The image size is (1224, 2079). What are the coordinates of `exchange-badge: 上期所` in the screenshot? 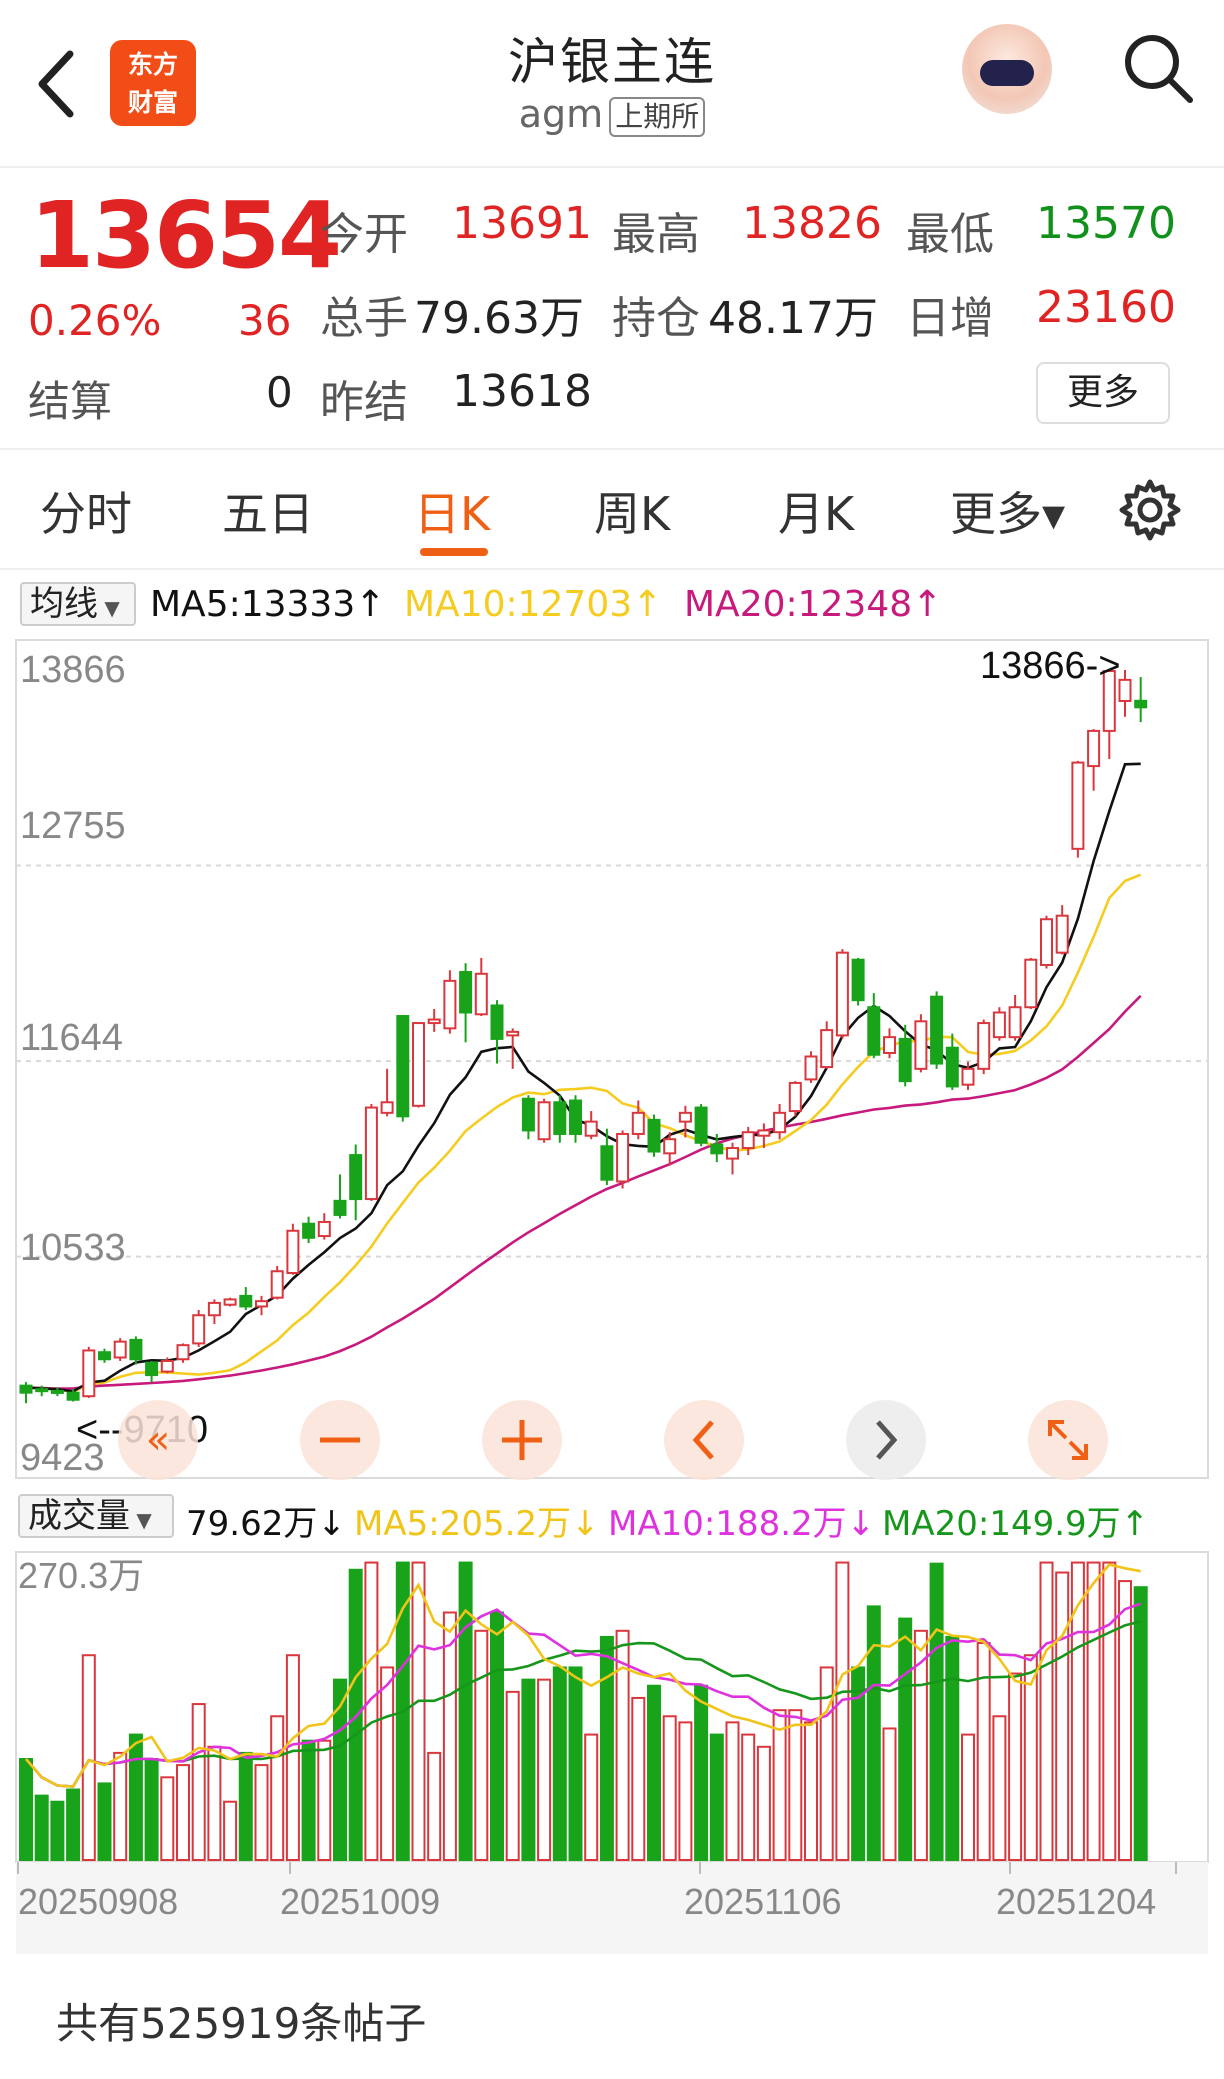 It's located at (657, 116).